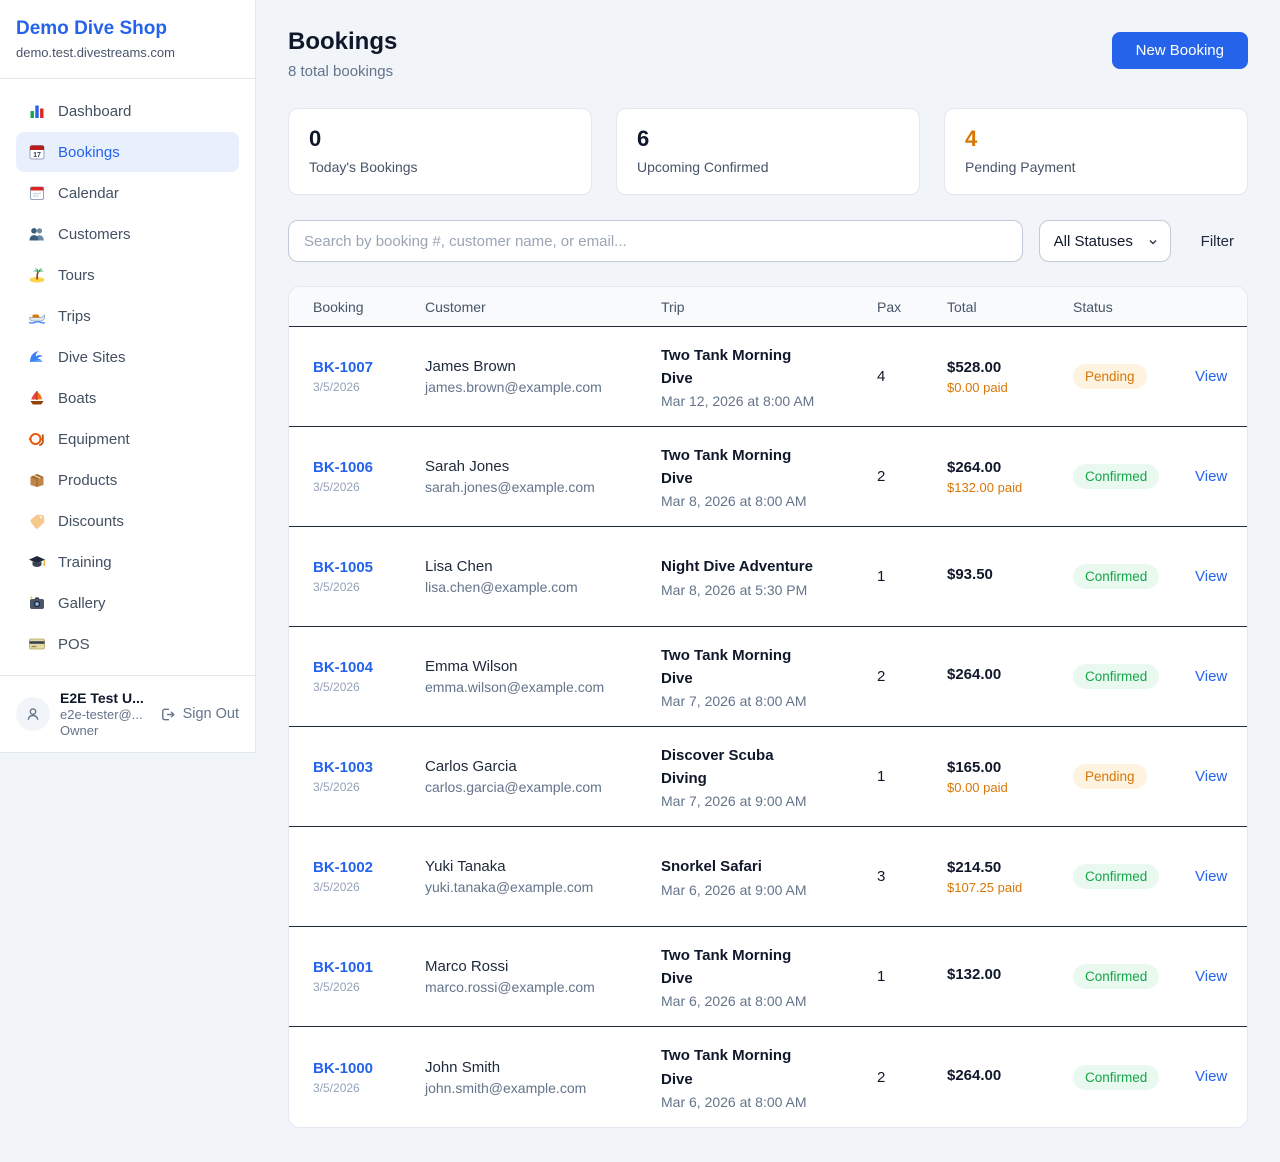 The image size is (1280, 1162). What do you see at coordinates (127, 521) in the screenshot?
I see `sidebar-item-discounts: Discounts` at bounding box center [127, 521].